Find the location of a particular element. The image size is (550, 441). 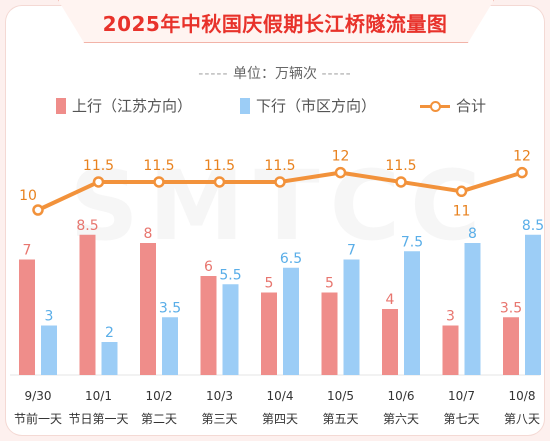

x-tick-date-10/5: 10/5 is located at coordinates (340, 396).